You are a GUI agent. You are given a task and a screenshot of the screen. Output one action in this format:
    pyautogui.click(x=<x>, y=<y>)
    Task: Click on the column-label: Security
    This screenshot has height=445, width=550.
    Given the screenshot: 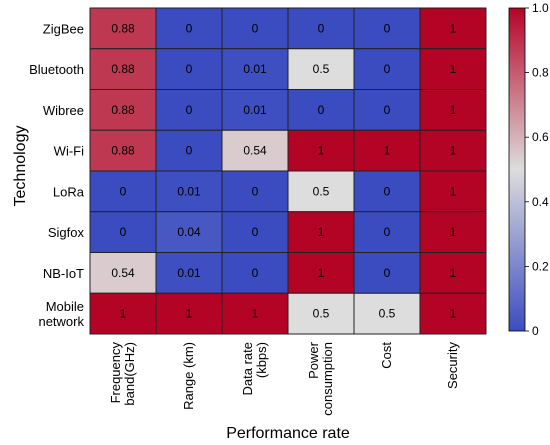 What is the action you would take?
    pyautogui.click(x=452, y=365)
    